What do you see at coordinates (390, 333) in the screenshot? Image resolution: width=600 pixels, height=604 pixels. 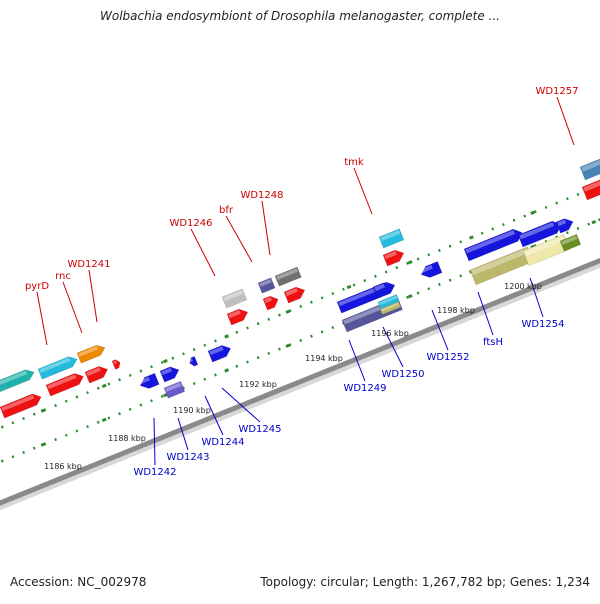 I see `scale-label: 1196 kbp` at bounding box center [390, 333].